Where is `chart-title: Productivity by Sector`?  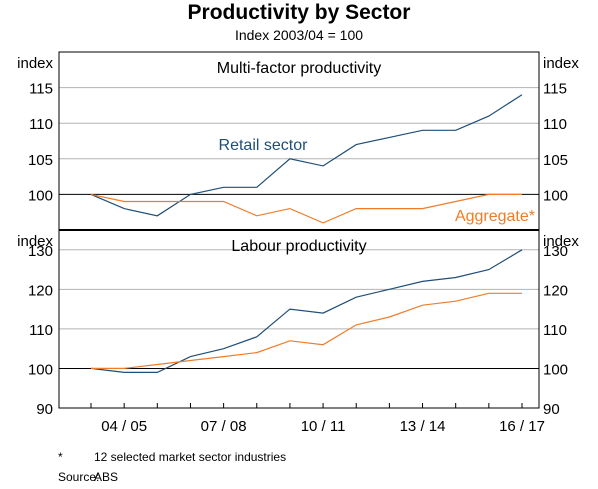 chart-title: Productivity by Sector is located at coordinates (299, 12).